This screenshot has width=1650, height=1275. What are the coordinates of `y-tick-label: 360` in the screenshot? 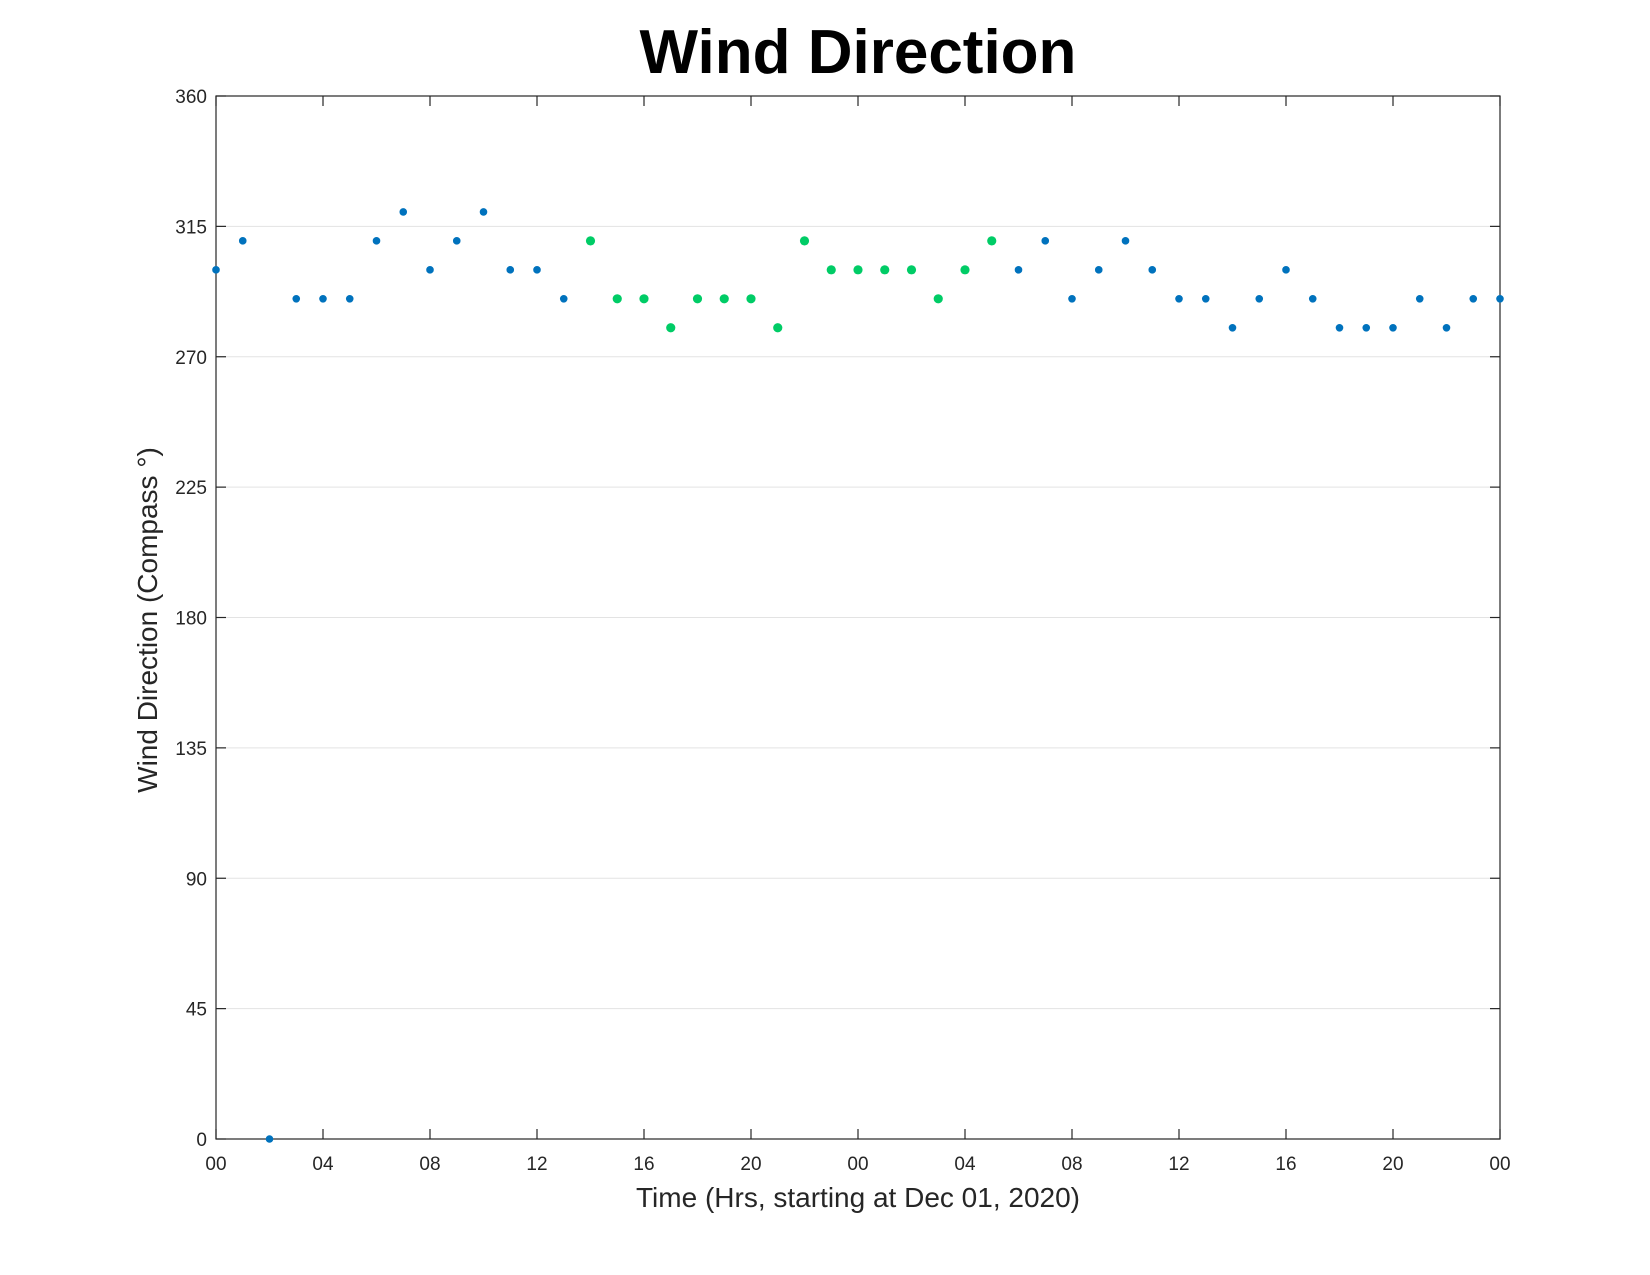 It's located at (191, 97).